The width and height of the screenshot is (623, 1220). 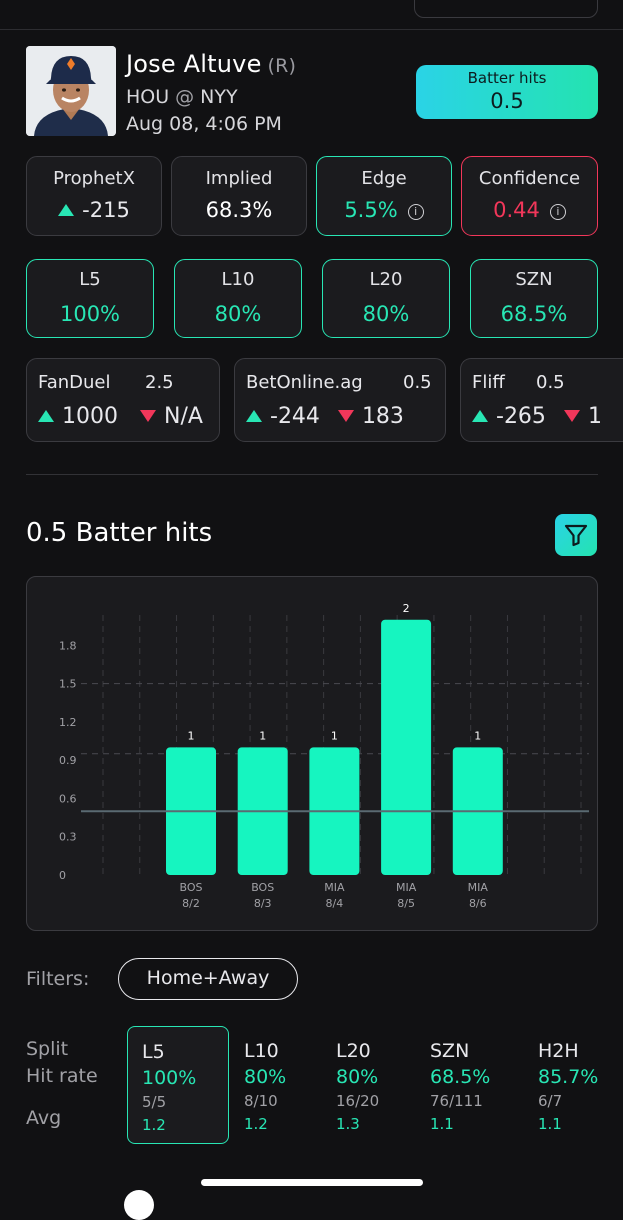 I want to click on filters-label: Filters:, so click(x=58, y=979).